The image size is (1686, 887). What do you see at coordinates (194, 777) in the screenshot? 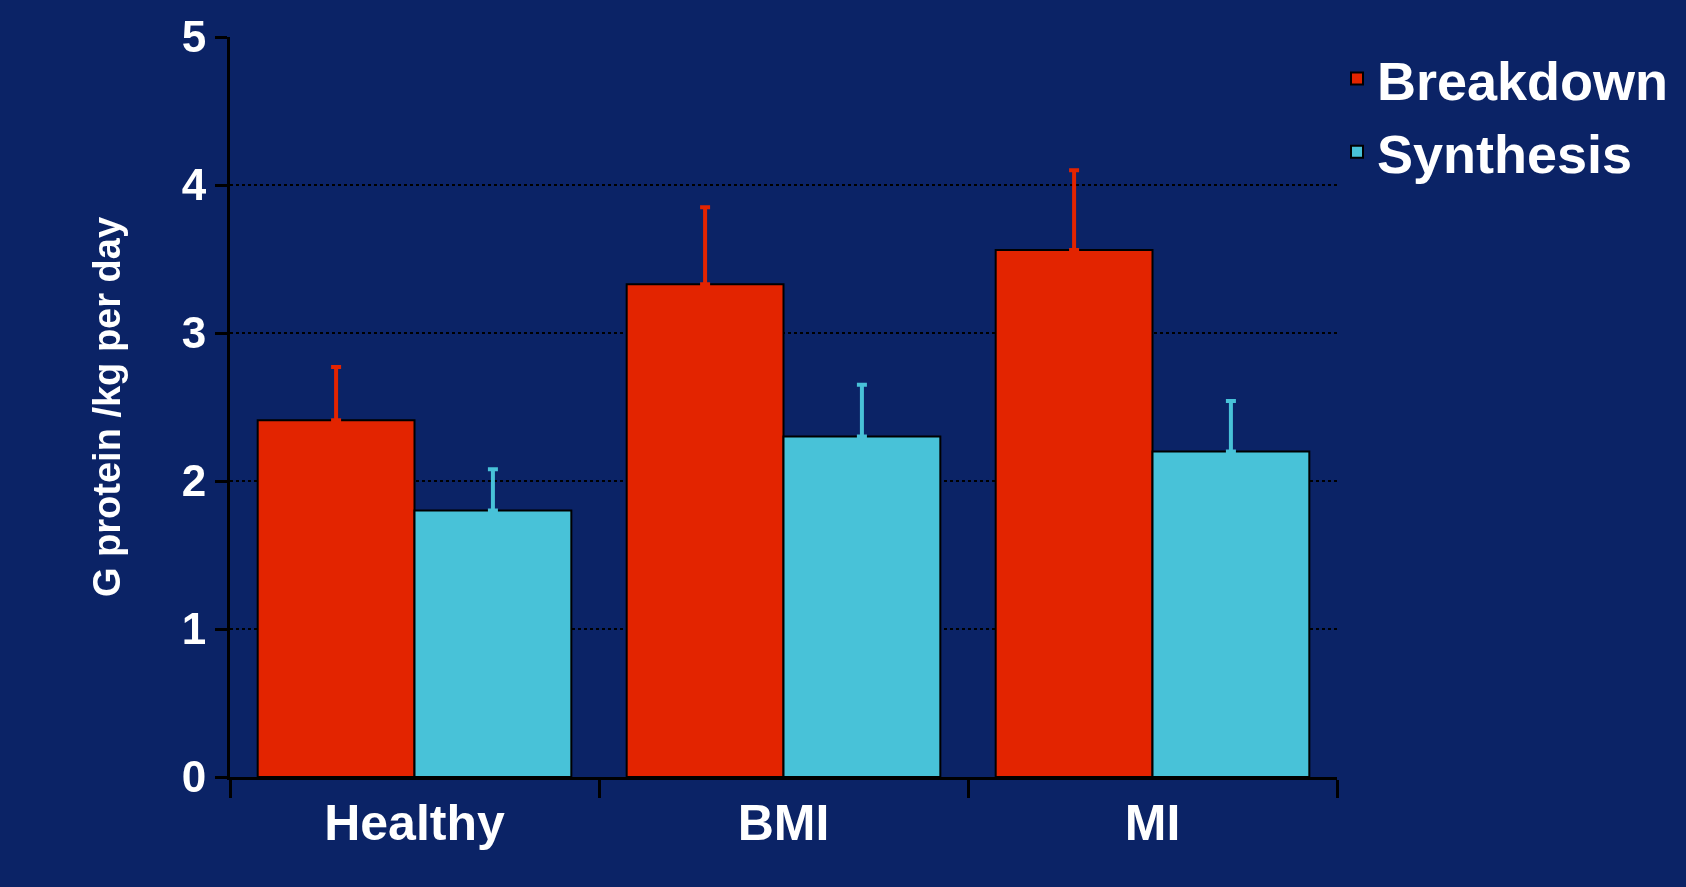
I see `y-tick-label: 0` at bounding box center [194, 777].